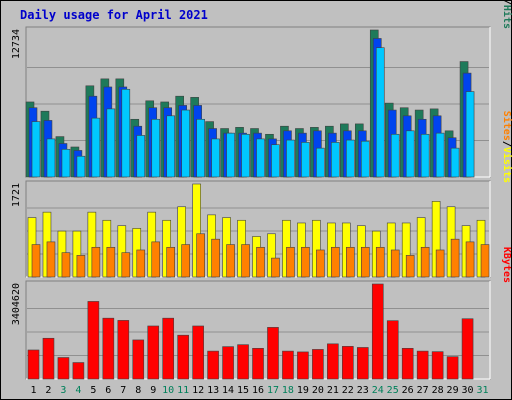  Describe the element at coordinates (16, 44) in the screenshot. I see `y-max-tick-label: 12734` at that location.